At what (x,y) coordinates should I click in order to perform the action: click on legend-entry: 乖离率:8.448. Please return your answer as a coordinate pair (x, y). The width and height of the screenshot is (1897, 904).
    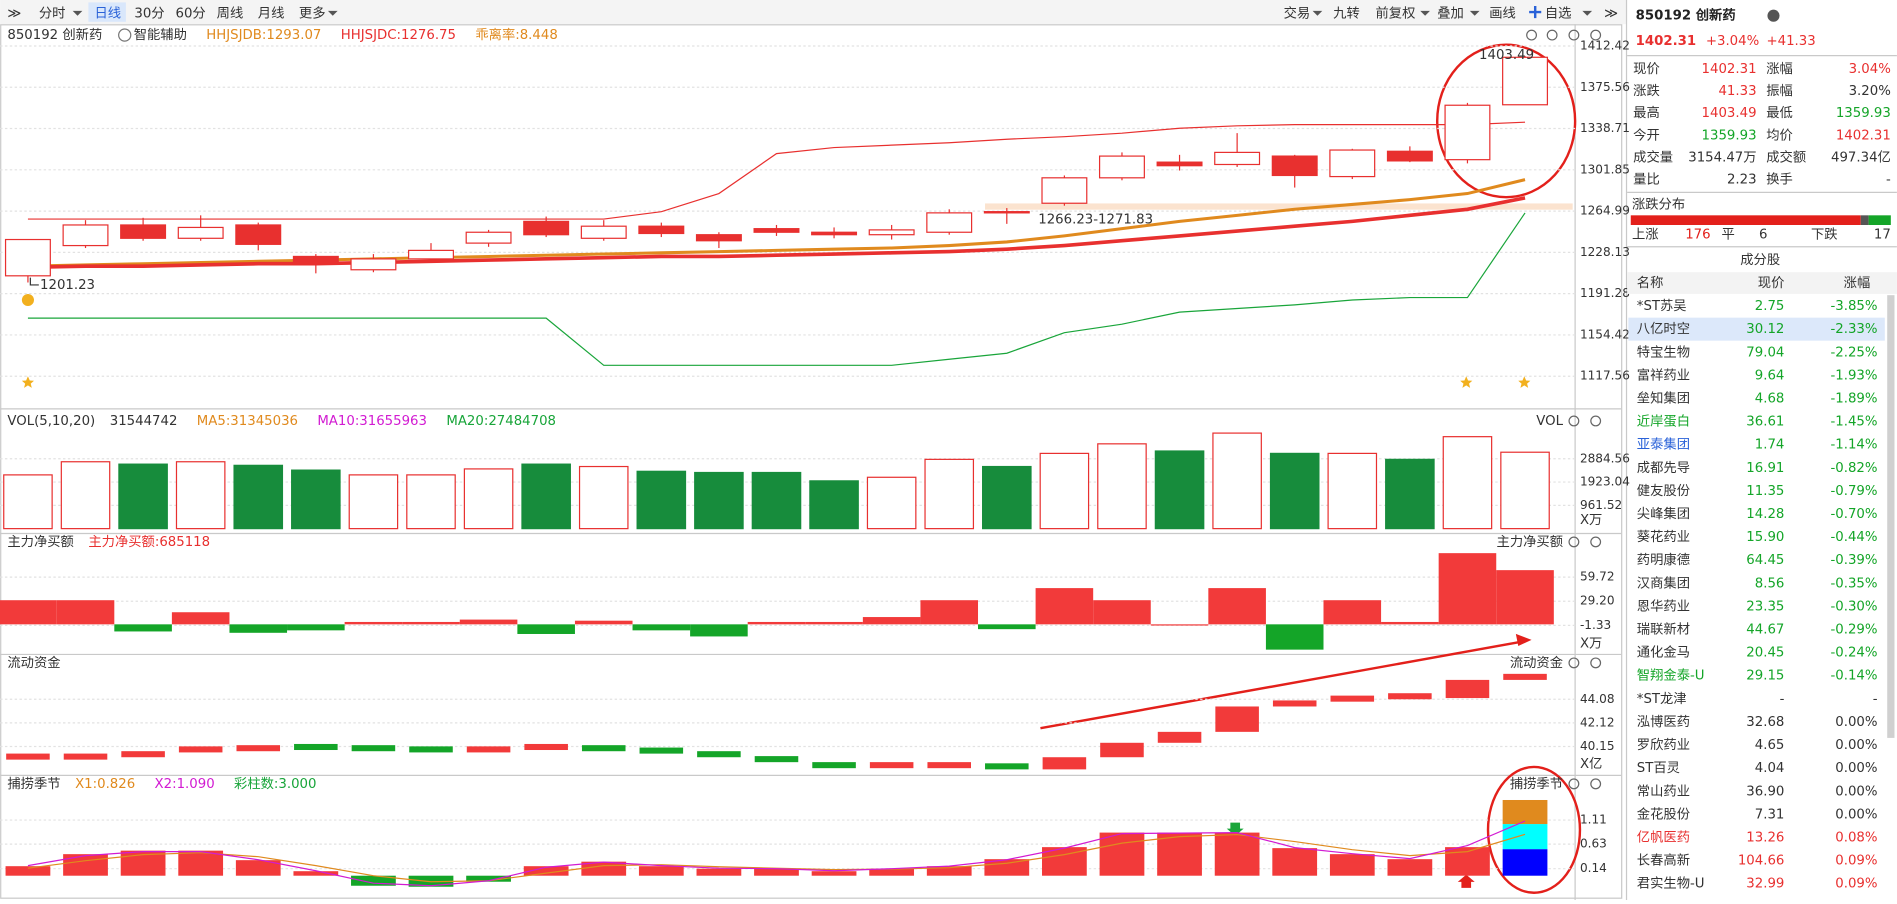
    Looking at the image, I should click on (516, 34).